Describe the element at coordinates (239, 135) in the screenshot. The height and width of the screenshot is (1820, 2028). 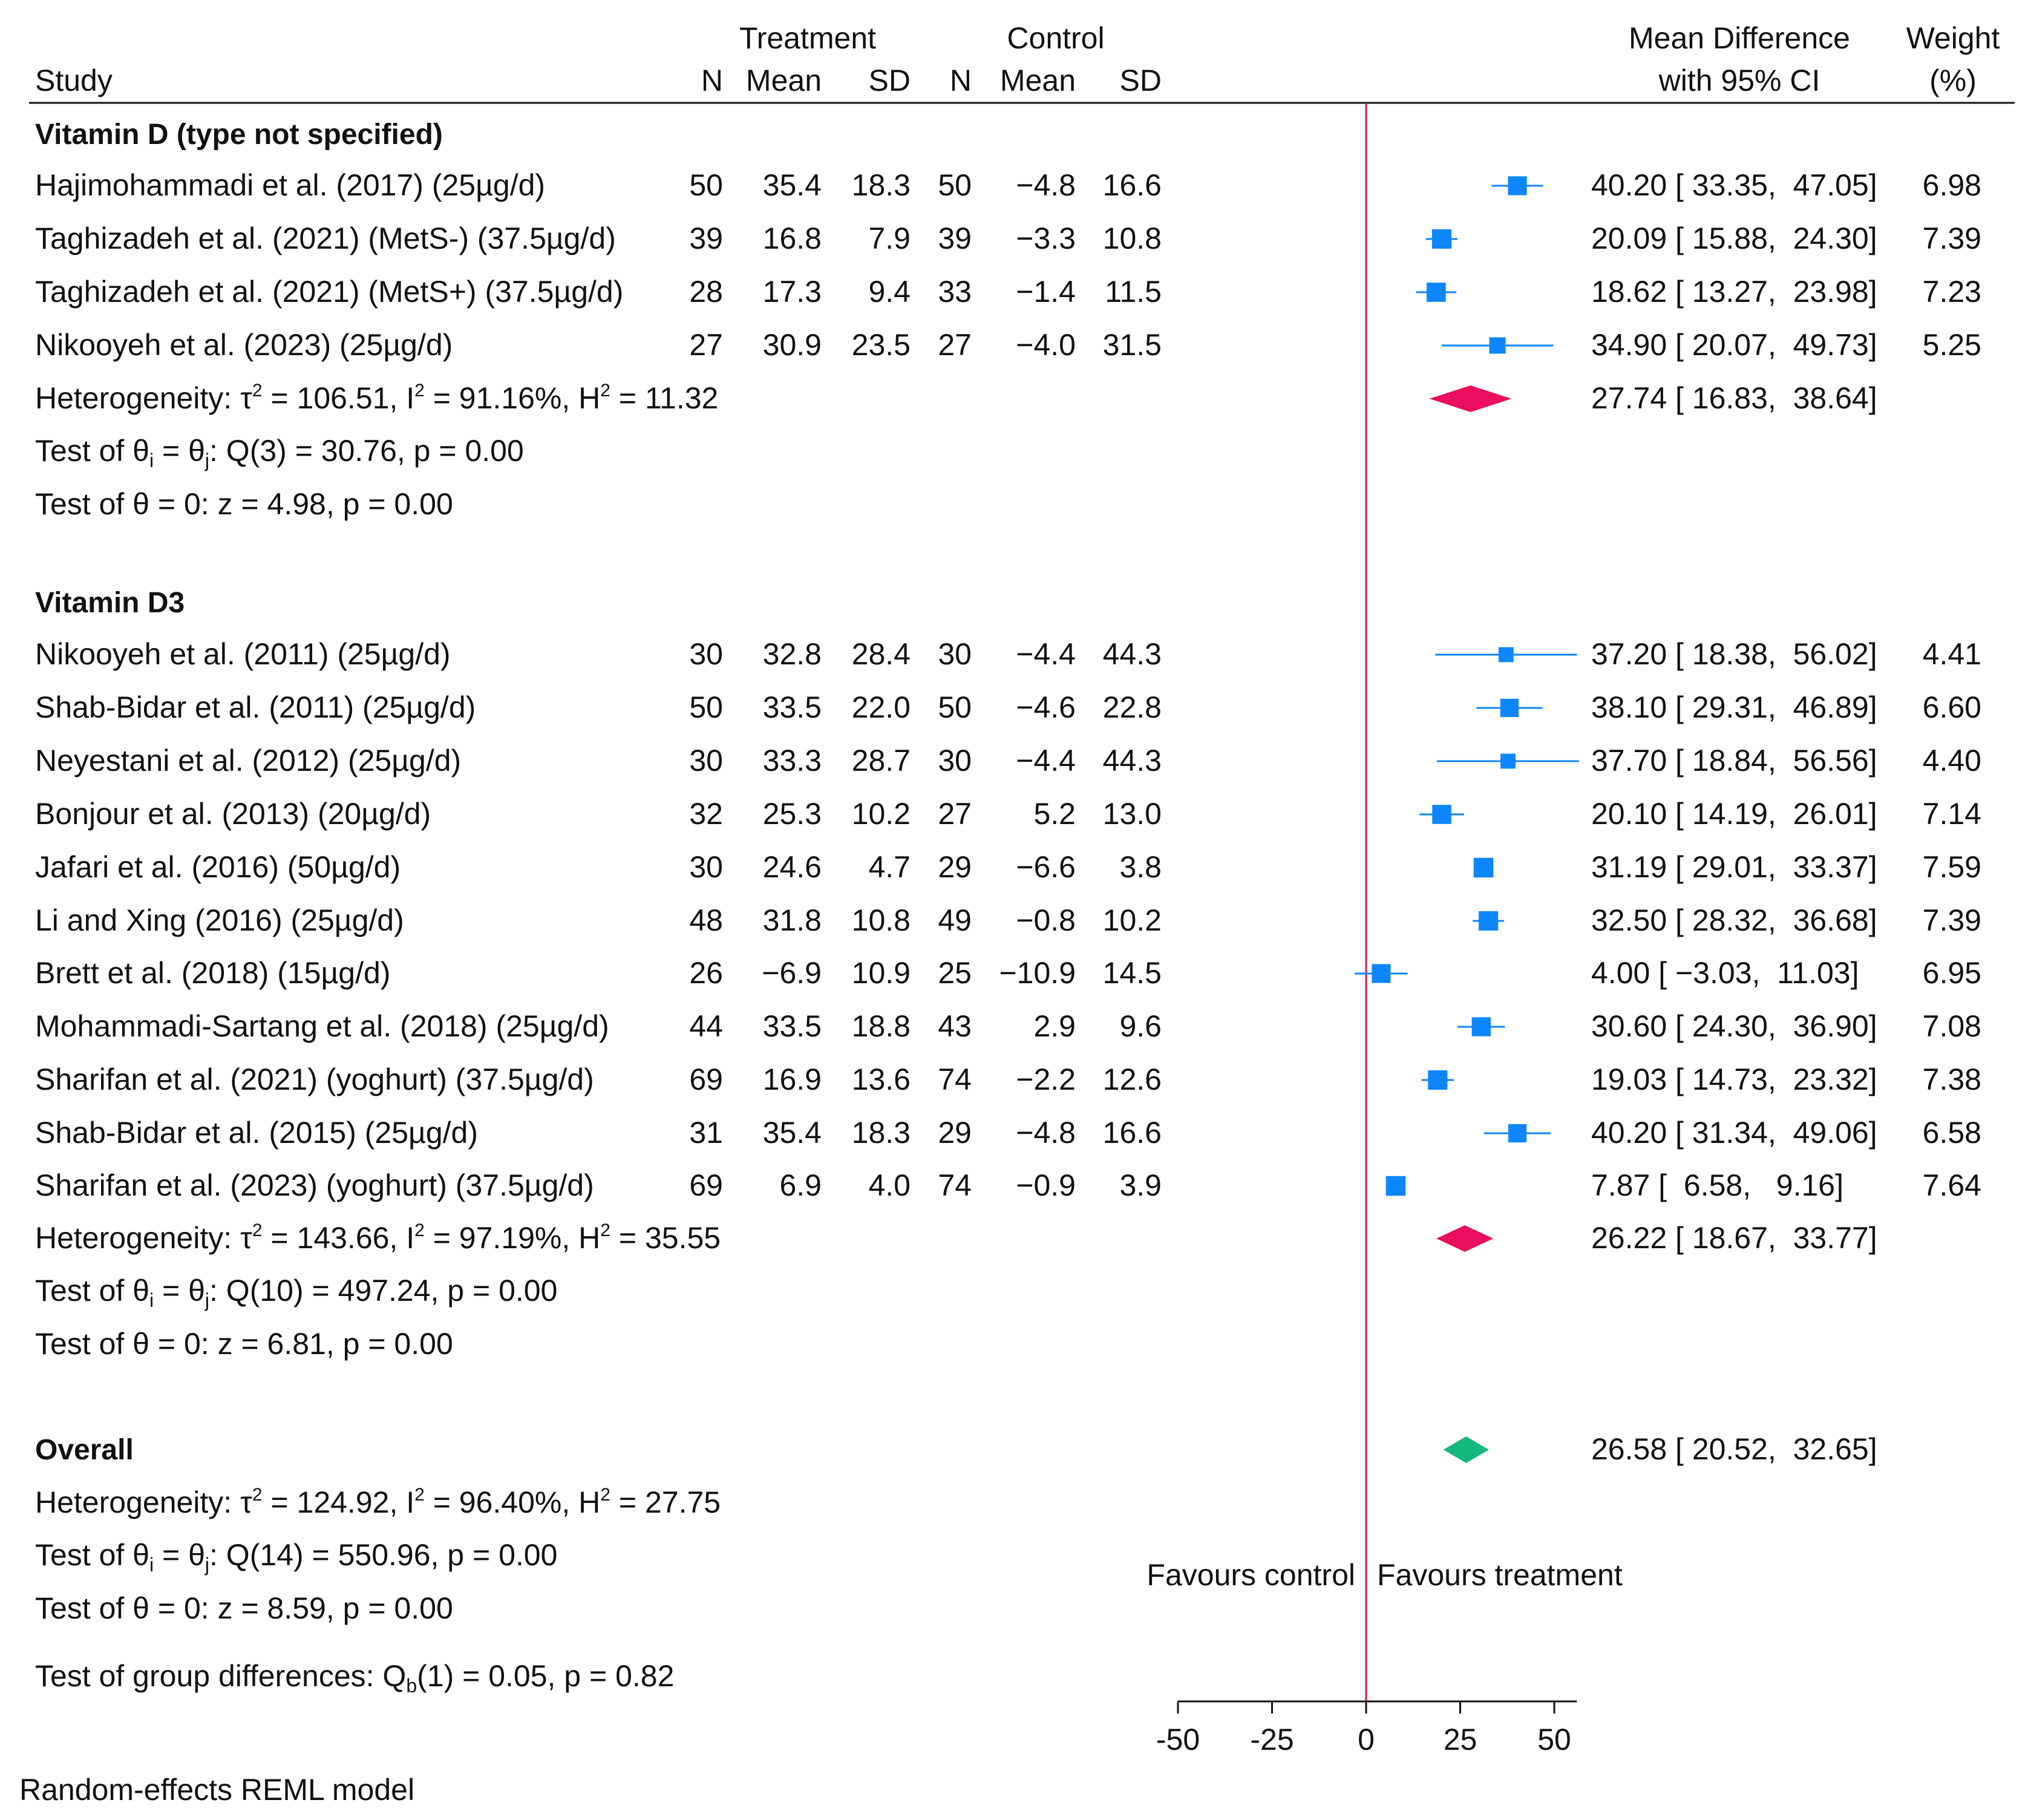
I see `group-label: Vitamin D (type not specified)` at that location.